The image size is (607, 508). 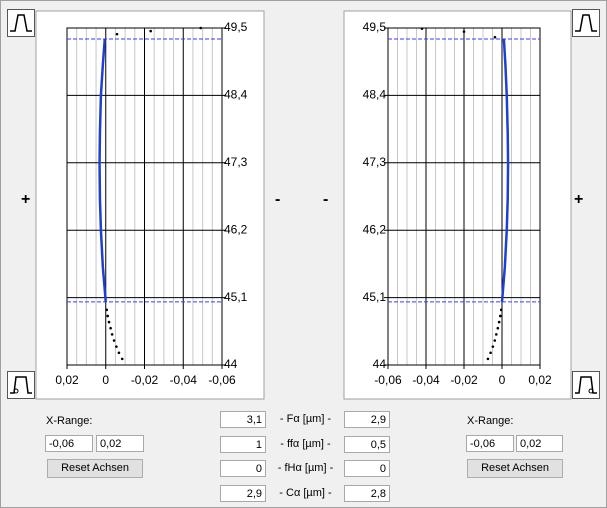 What do you see at coordinates (243, 419) in the screenshot?
I see `metric-left: 3,1` at bounding box center [243, 419].